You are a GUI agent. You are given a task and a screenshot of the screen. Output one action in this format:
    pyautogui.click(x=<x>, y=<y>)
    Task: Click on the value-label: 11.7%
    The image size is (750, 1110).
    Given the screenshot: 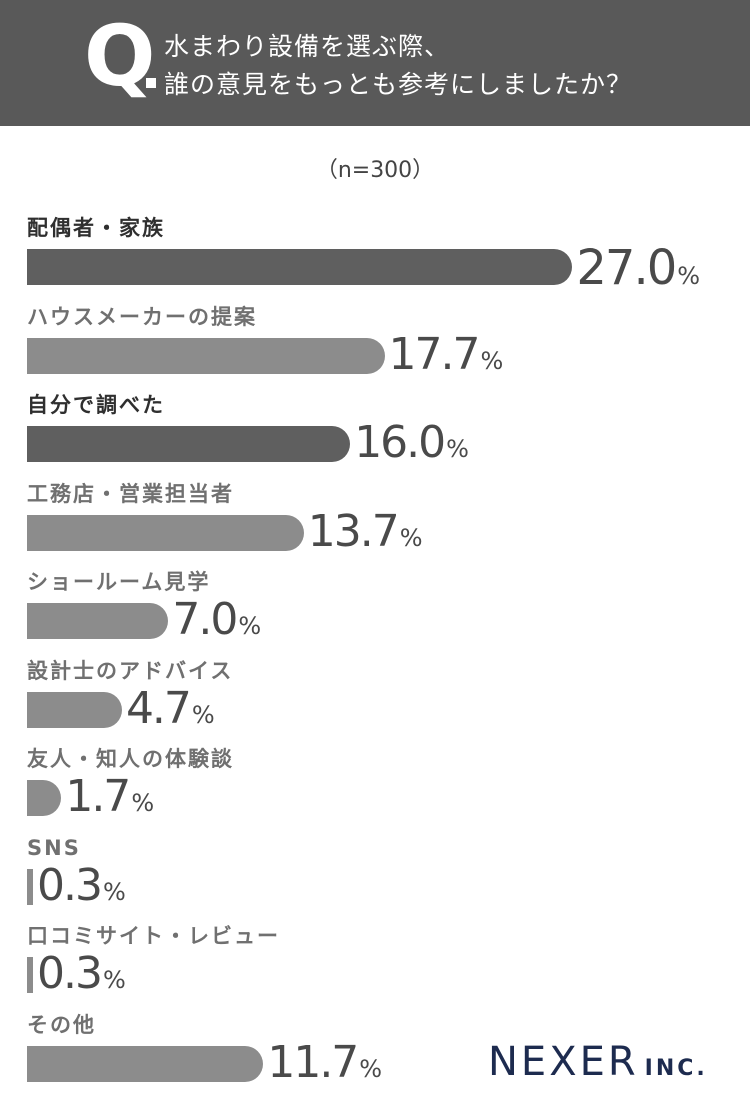 What is the action you would take?
    pyautogui.click(x=325, y=1062)
    